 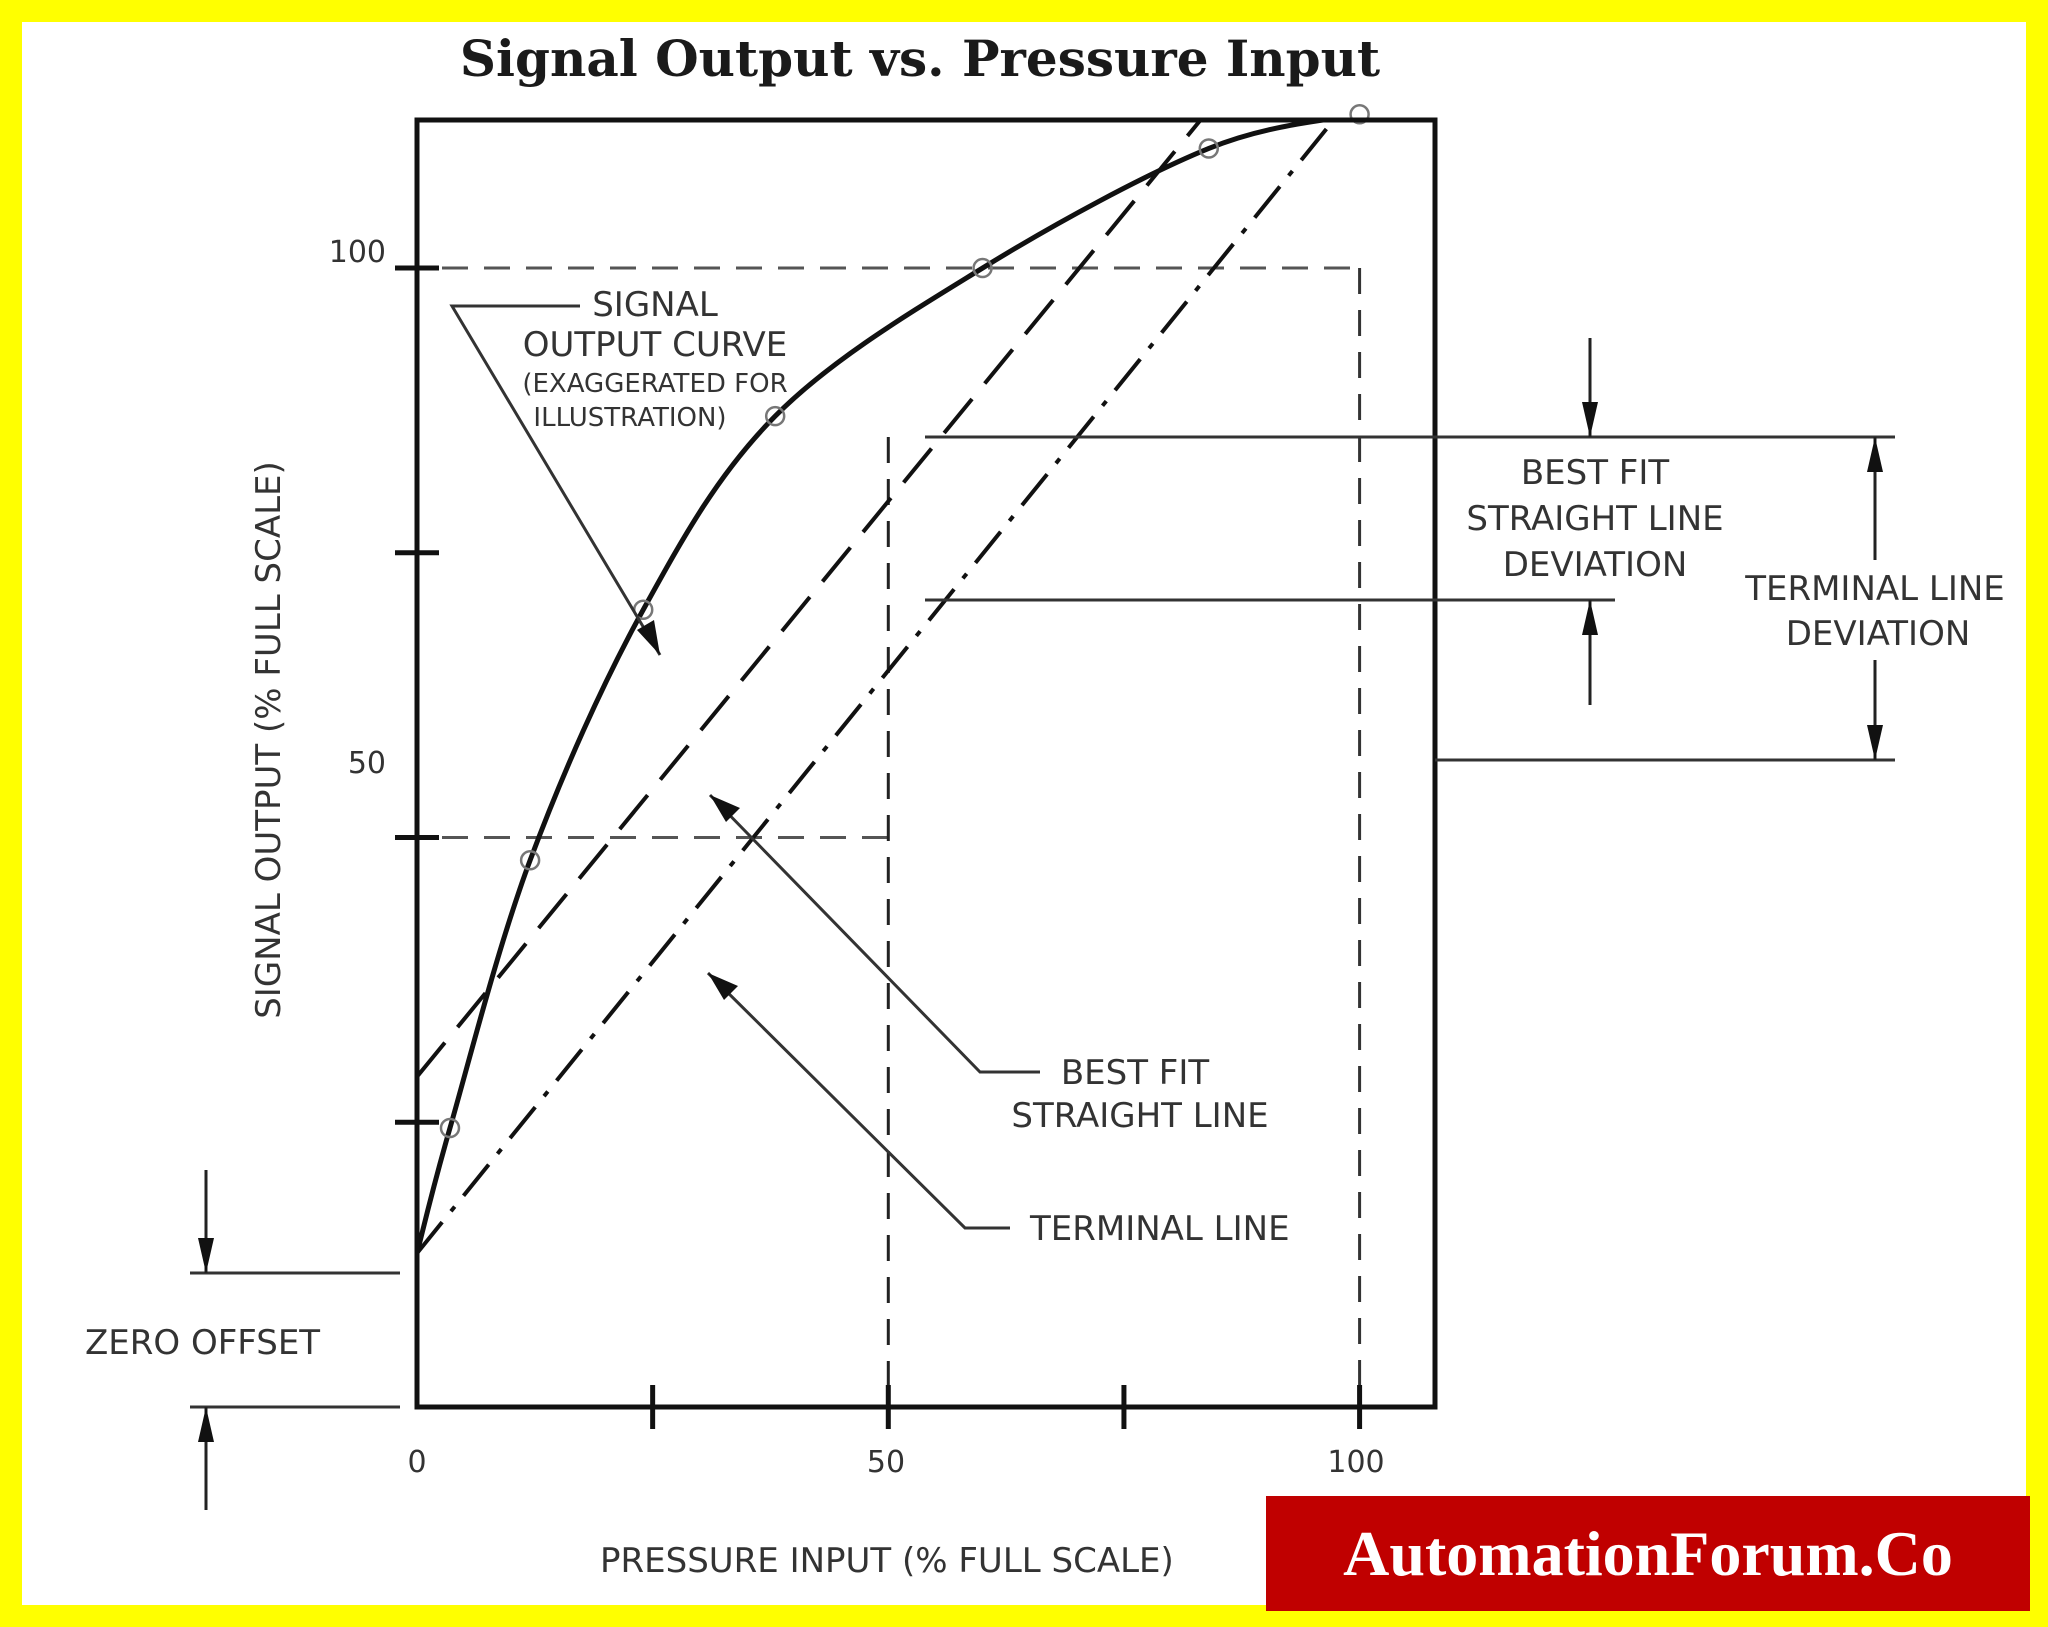 What do you see at coordinates (920, 58) in the screenshot?
I see `chart-title: Signal Output vs. Pressure Input` at bounding box center [920, 58].